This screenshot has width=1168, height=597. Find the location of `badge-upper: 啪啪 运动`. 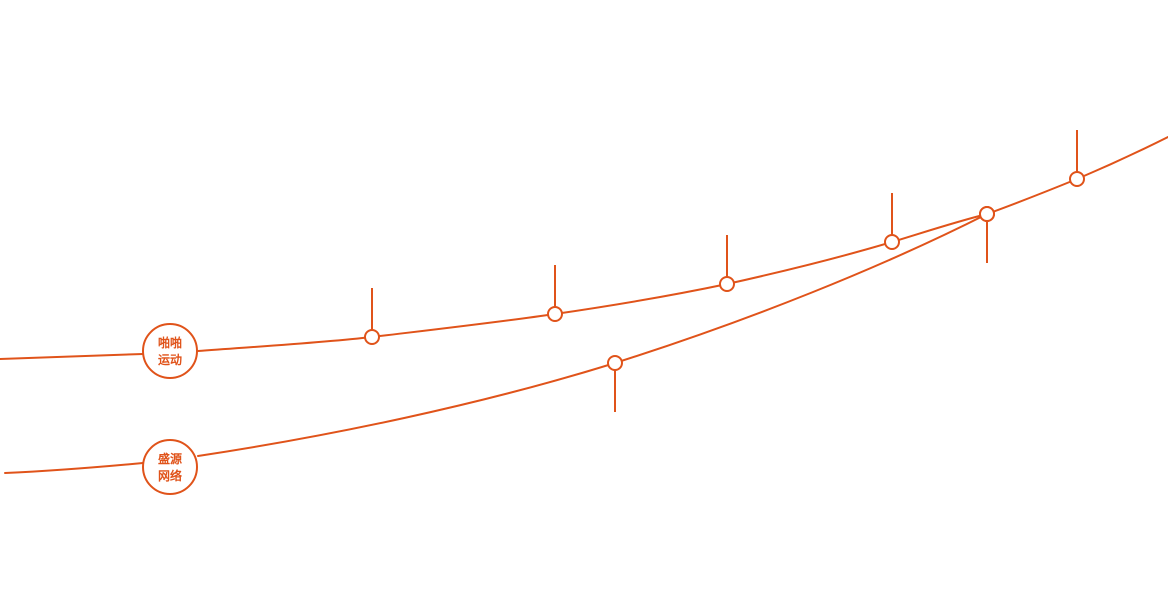

badge-upper: 啪啪 运动 is located at coordinates (170, 351).